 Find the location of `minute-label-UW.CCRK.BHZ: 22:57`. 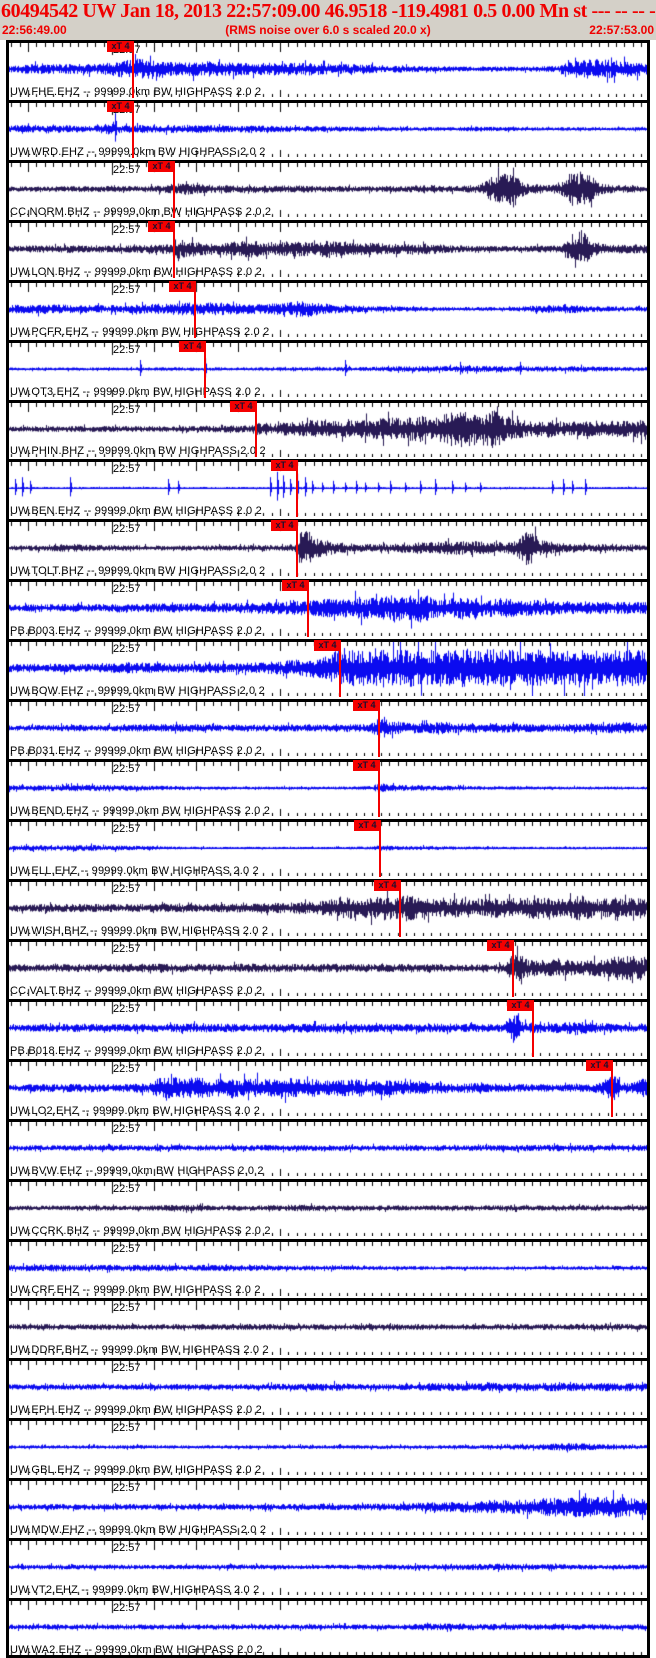

minute-label-UW.CCRK.BHZ: 22:57 is located at coordinates (127, 1188).